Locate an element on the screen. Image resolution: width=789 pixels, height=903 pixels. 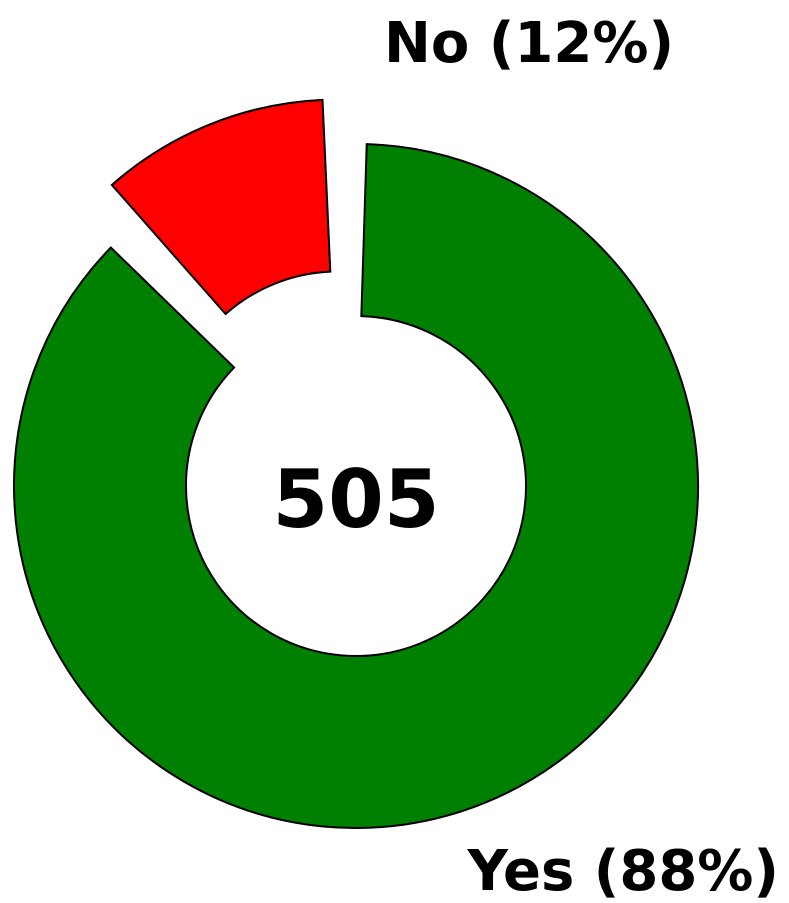
center-total-label: 505 is located at coordinates (356, 499).